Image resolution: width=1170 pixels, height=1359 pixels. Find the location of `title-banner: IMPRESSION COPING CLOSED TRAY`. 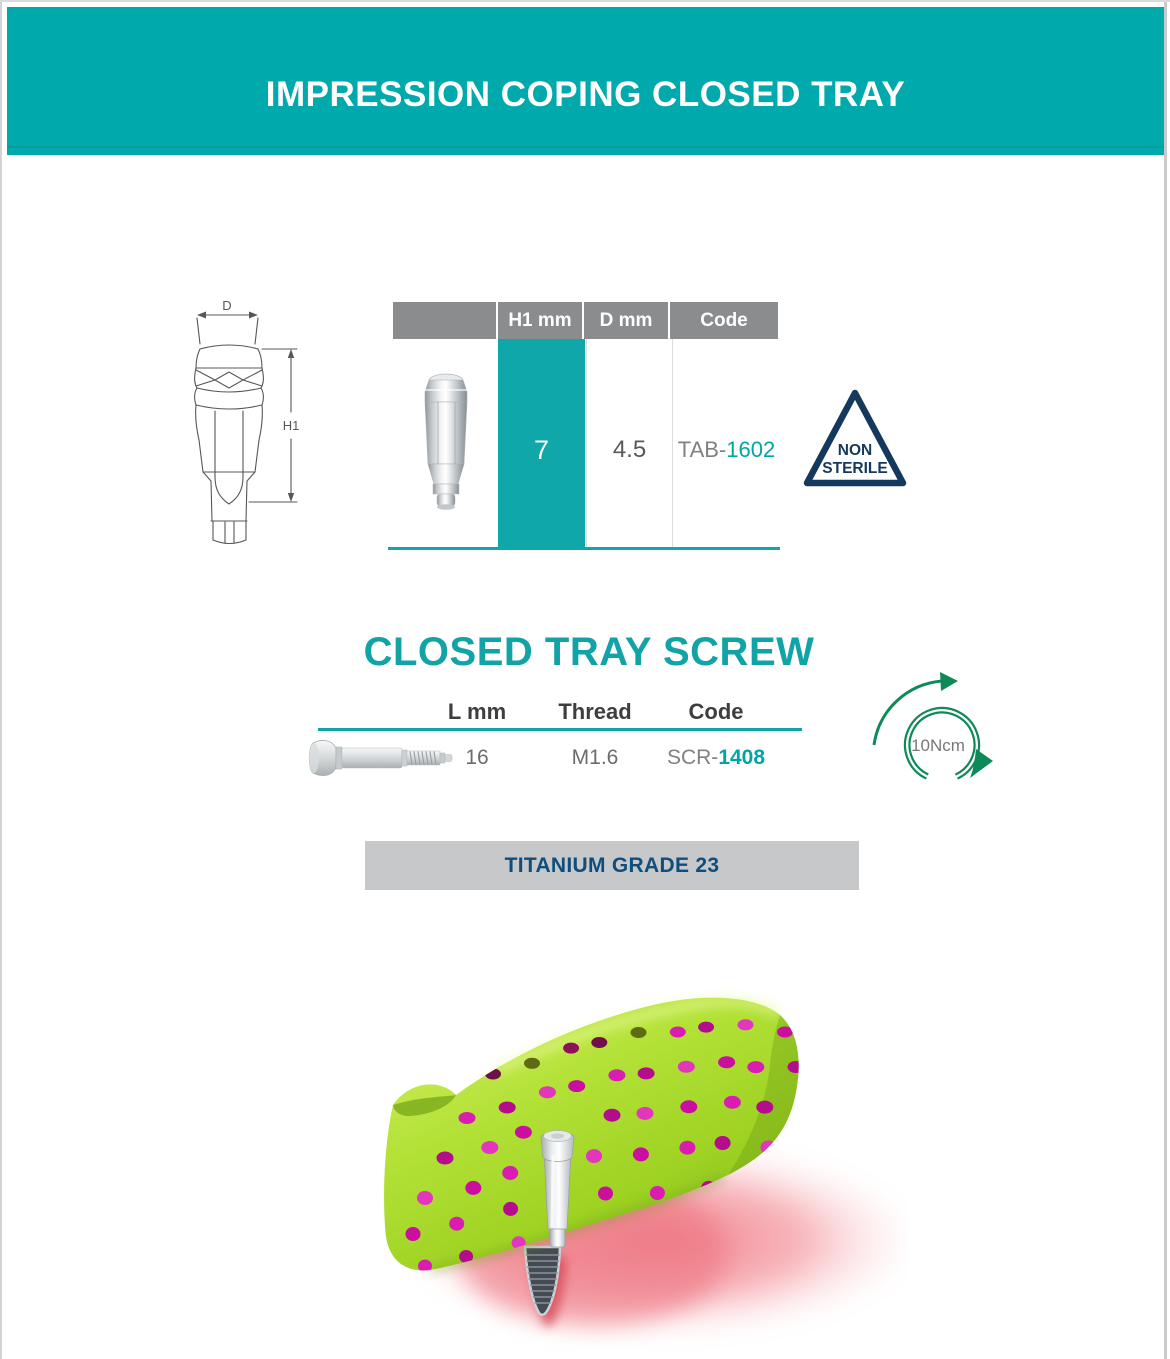

title-banner: IMPRESSION COPING CLOSED TRAY is located at coordinates (585, 81).